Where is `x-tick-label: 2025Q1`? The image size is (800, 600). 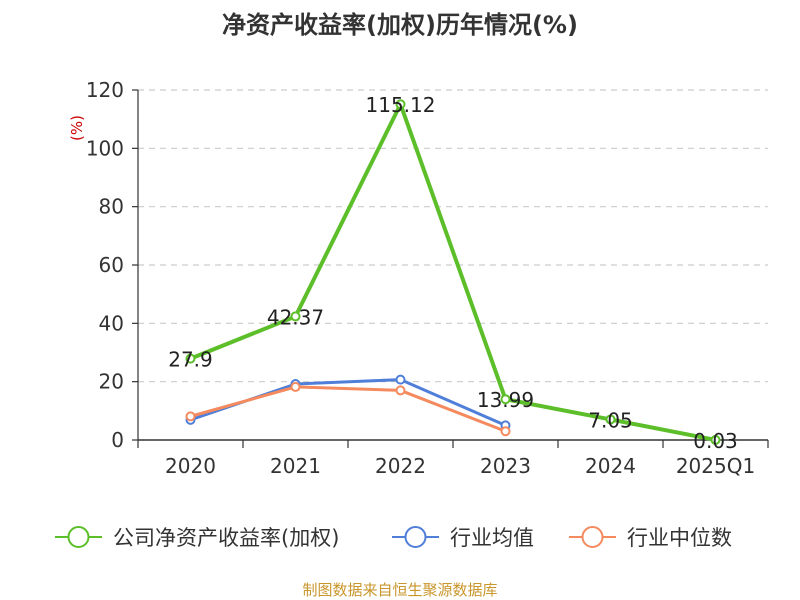 x-tick-label: 2025Q1 is located at coordinates (715, 466).